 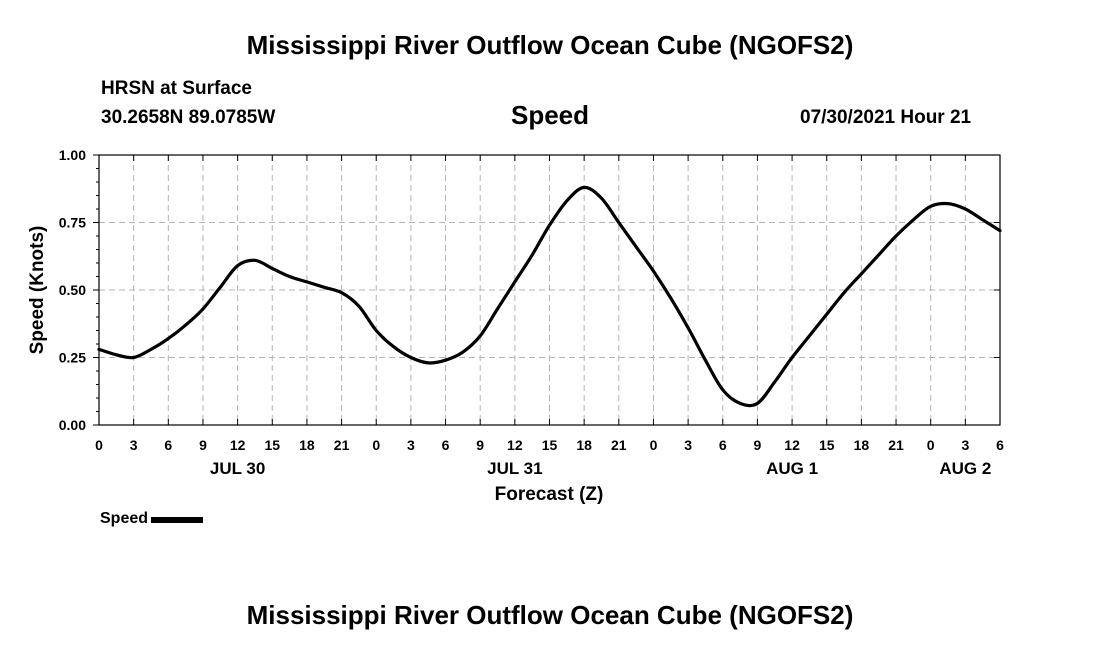 What do you see at coordinates (177, 519) in the screenshot?
I see `legend-swatch` at bounding box center [177, 519].